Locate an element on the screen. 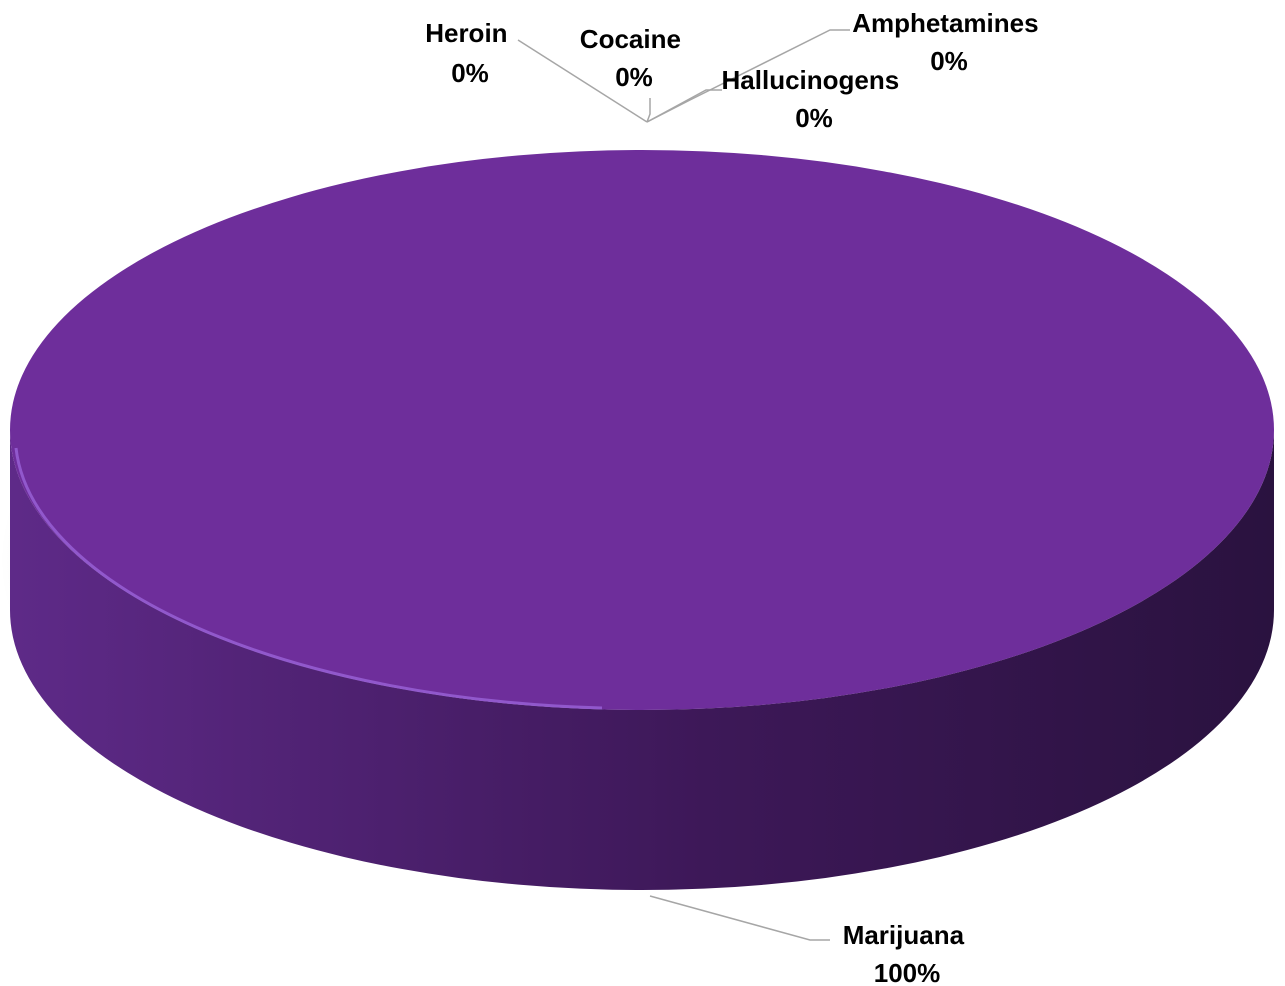 The image size is (1285, 986). slice-name-hallucinogens: Hallucinogens is located at coordinates (811, 80).